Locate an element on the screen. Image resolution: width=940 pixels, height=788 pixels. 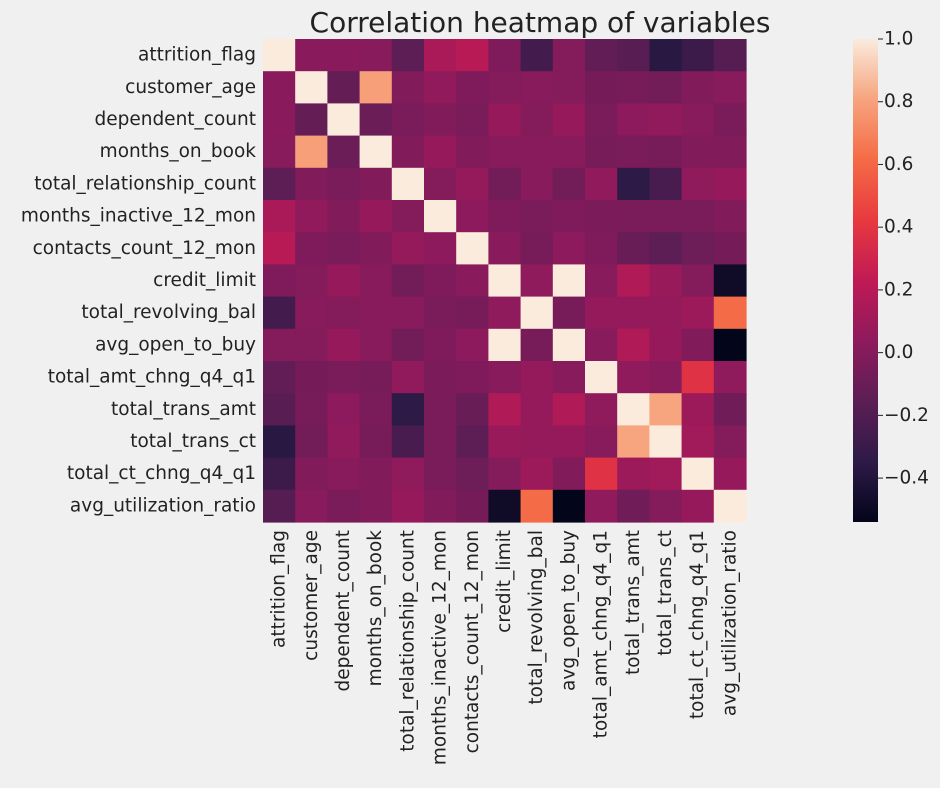
heatmap-cell-months_inactive_12_mon-months_on_book is located at coordinates (376, 216).